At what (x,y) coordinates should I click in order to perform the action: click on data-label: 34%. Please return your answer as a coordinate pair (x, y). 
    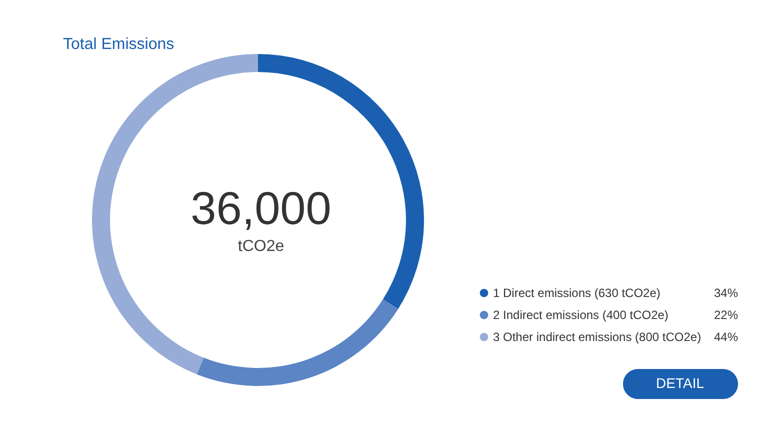
    Looking at the image, I should click on (726, 293).